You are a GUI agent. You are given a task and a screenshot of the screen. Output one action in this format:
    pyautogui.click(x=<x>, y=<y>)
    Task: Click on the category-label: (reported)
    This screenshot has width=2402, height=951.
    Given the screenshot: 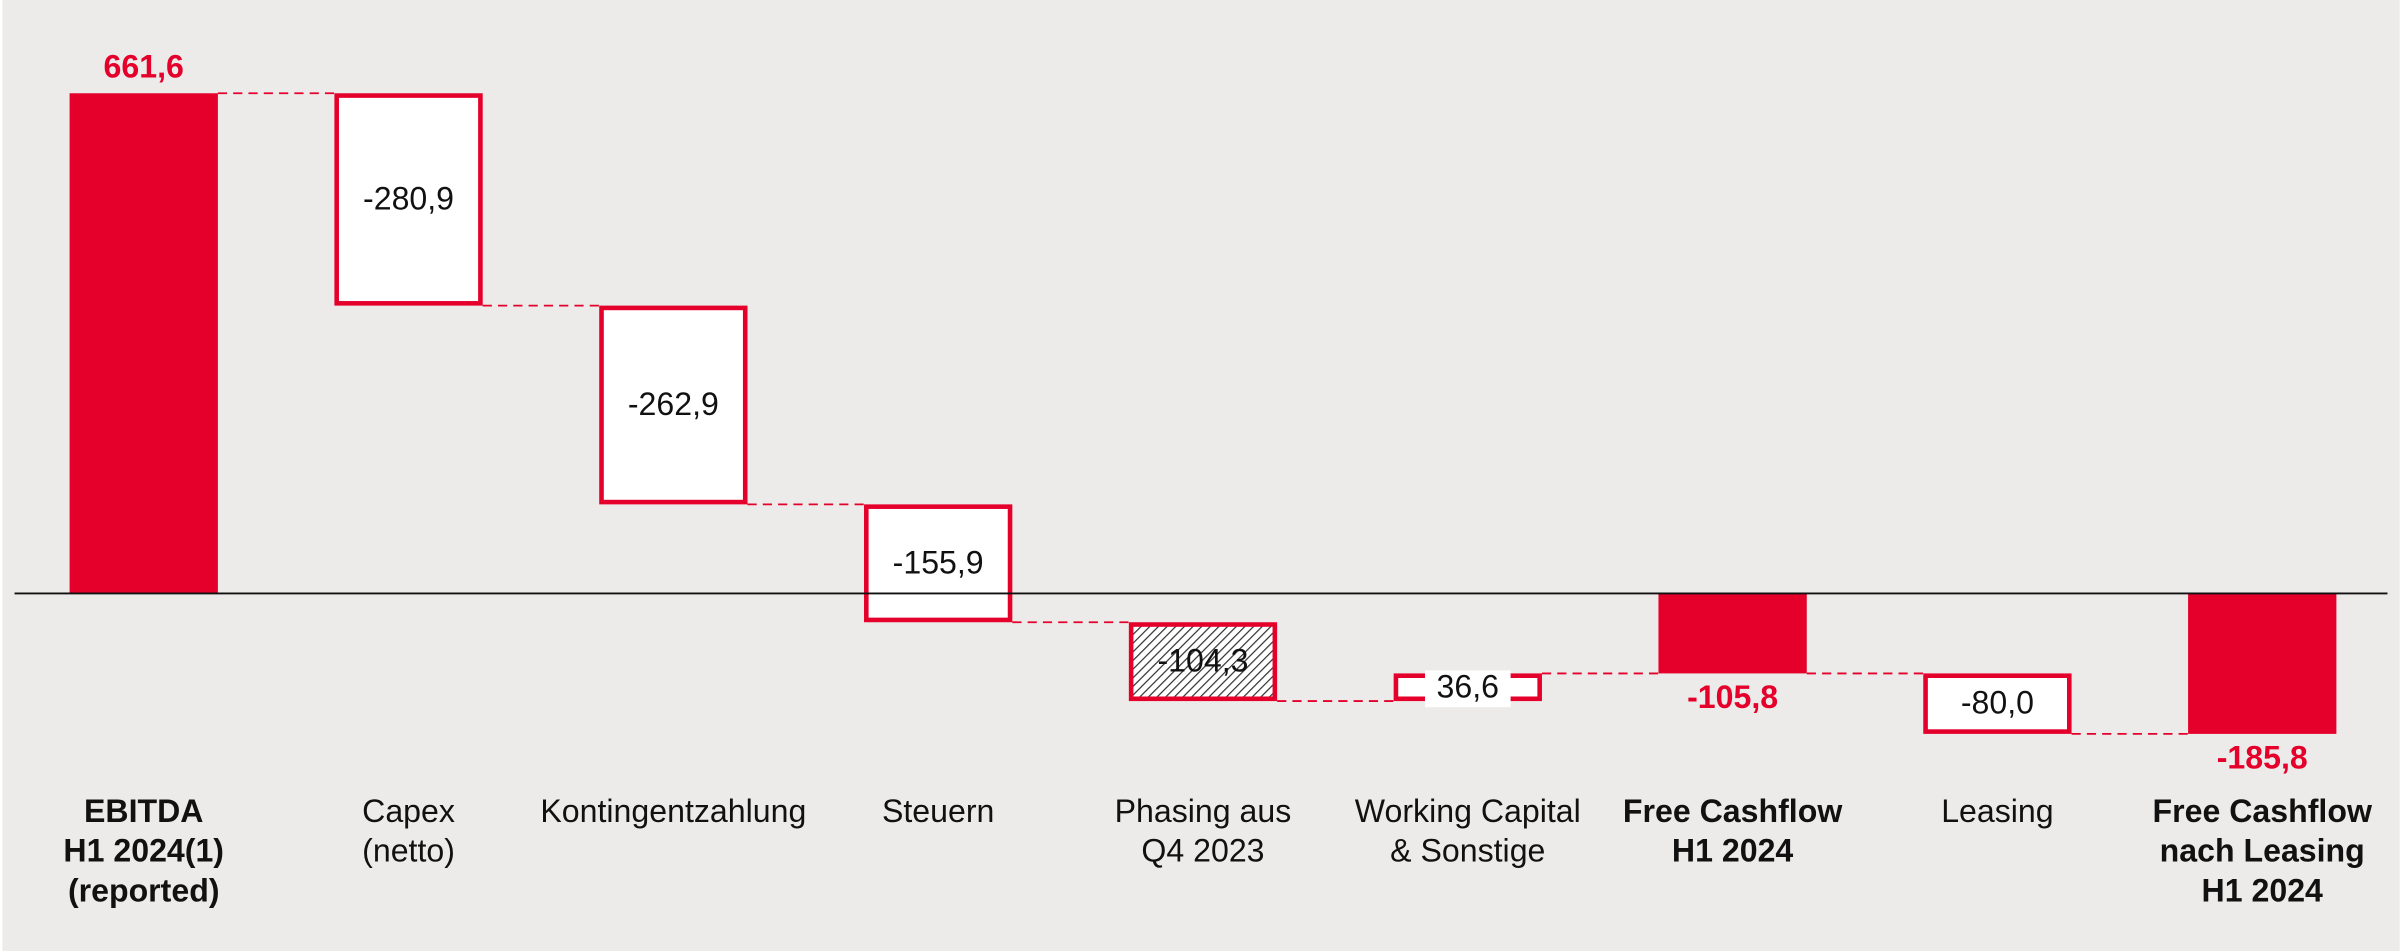 What is the action you would take?
    pyautogui.click(x=144, y=890)
    